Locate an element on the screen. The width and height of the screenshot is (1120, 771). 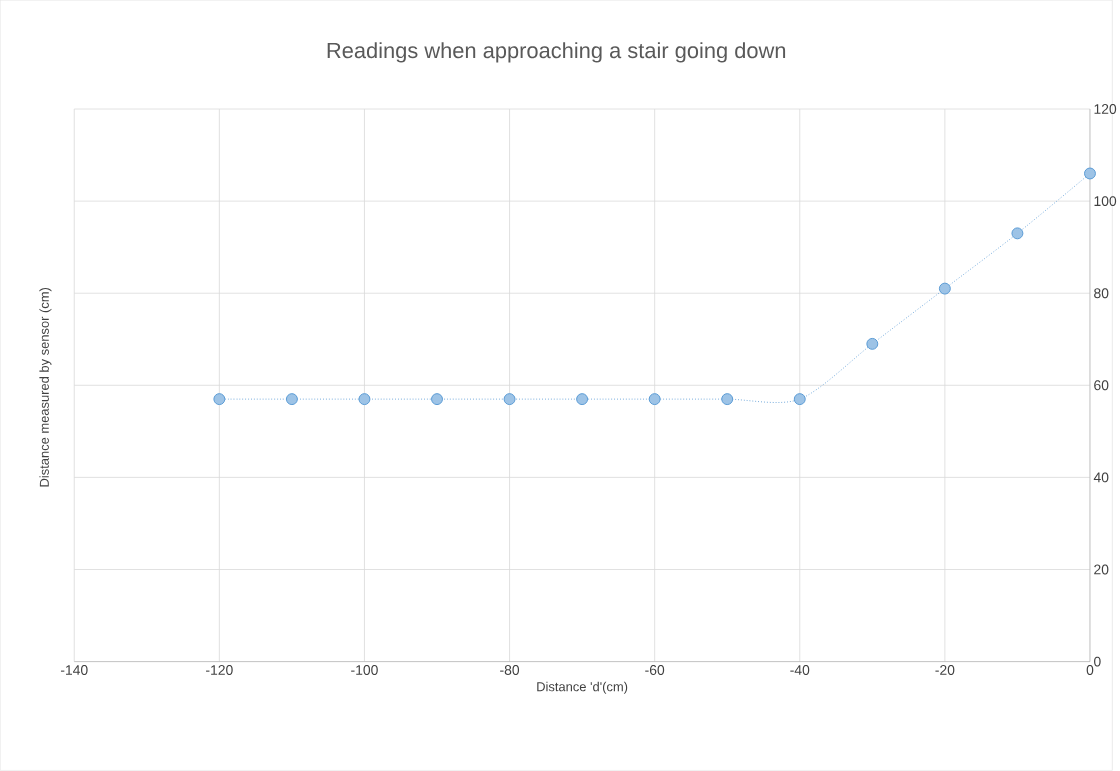
x-tick-label: -140 is located at coordinates (74, 670).